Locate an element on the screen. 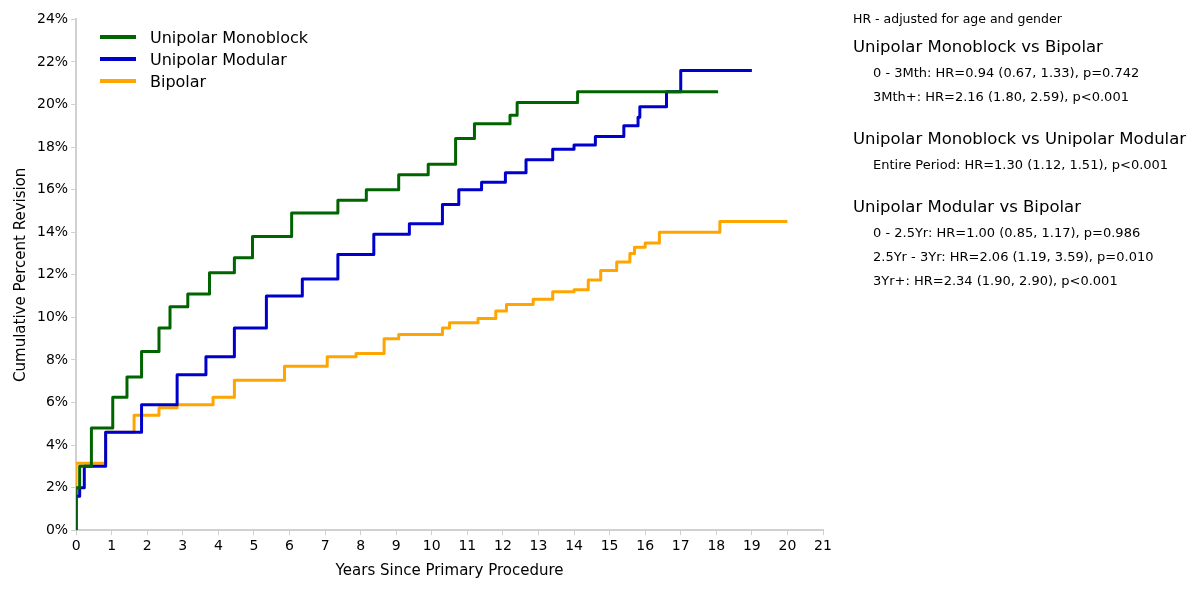  x-tick-label: 11 is located at coordinates (467, 545).